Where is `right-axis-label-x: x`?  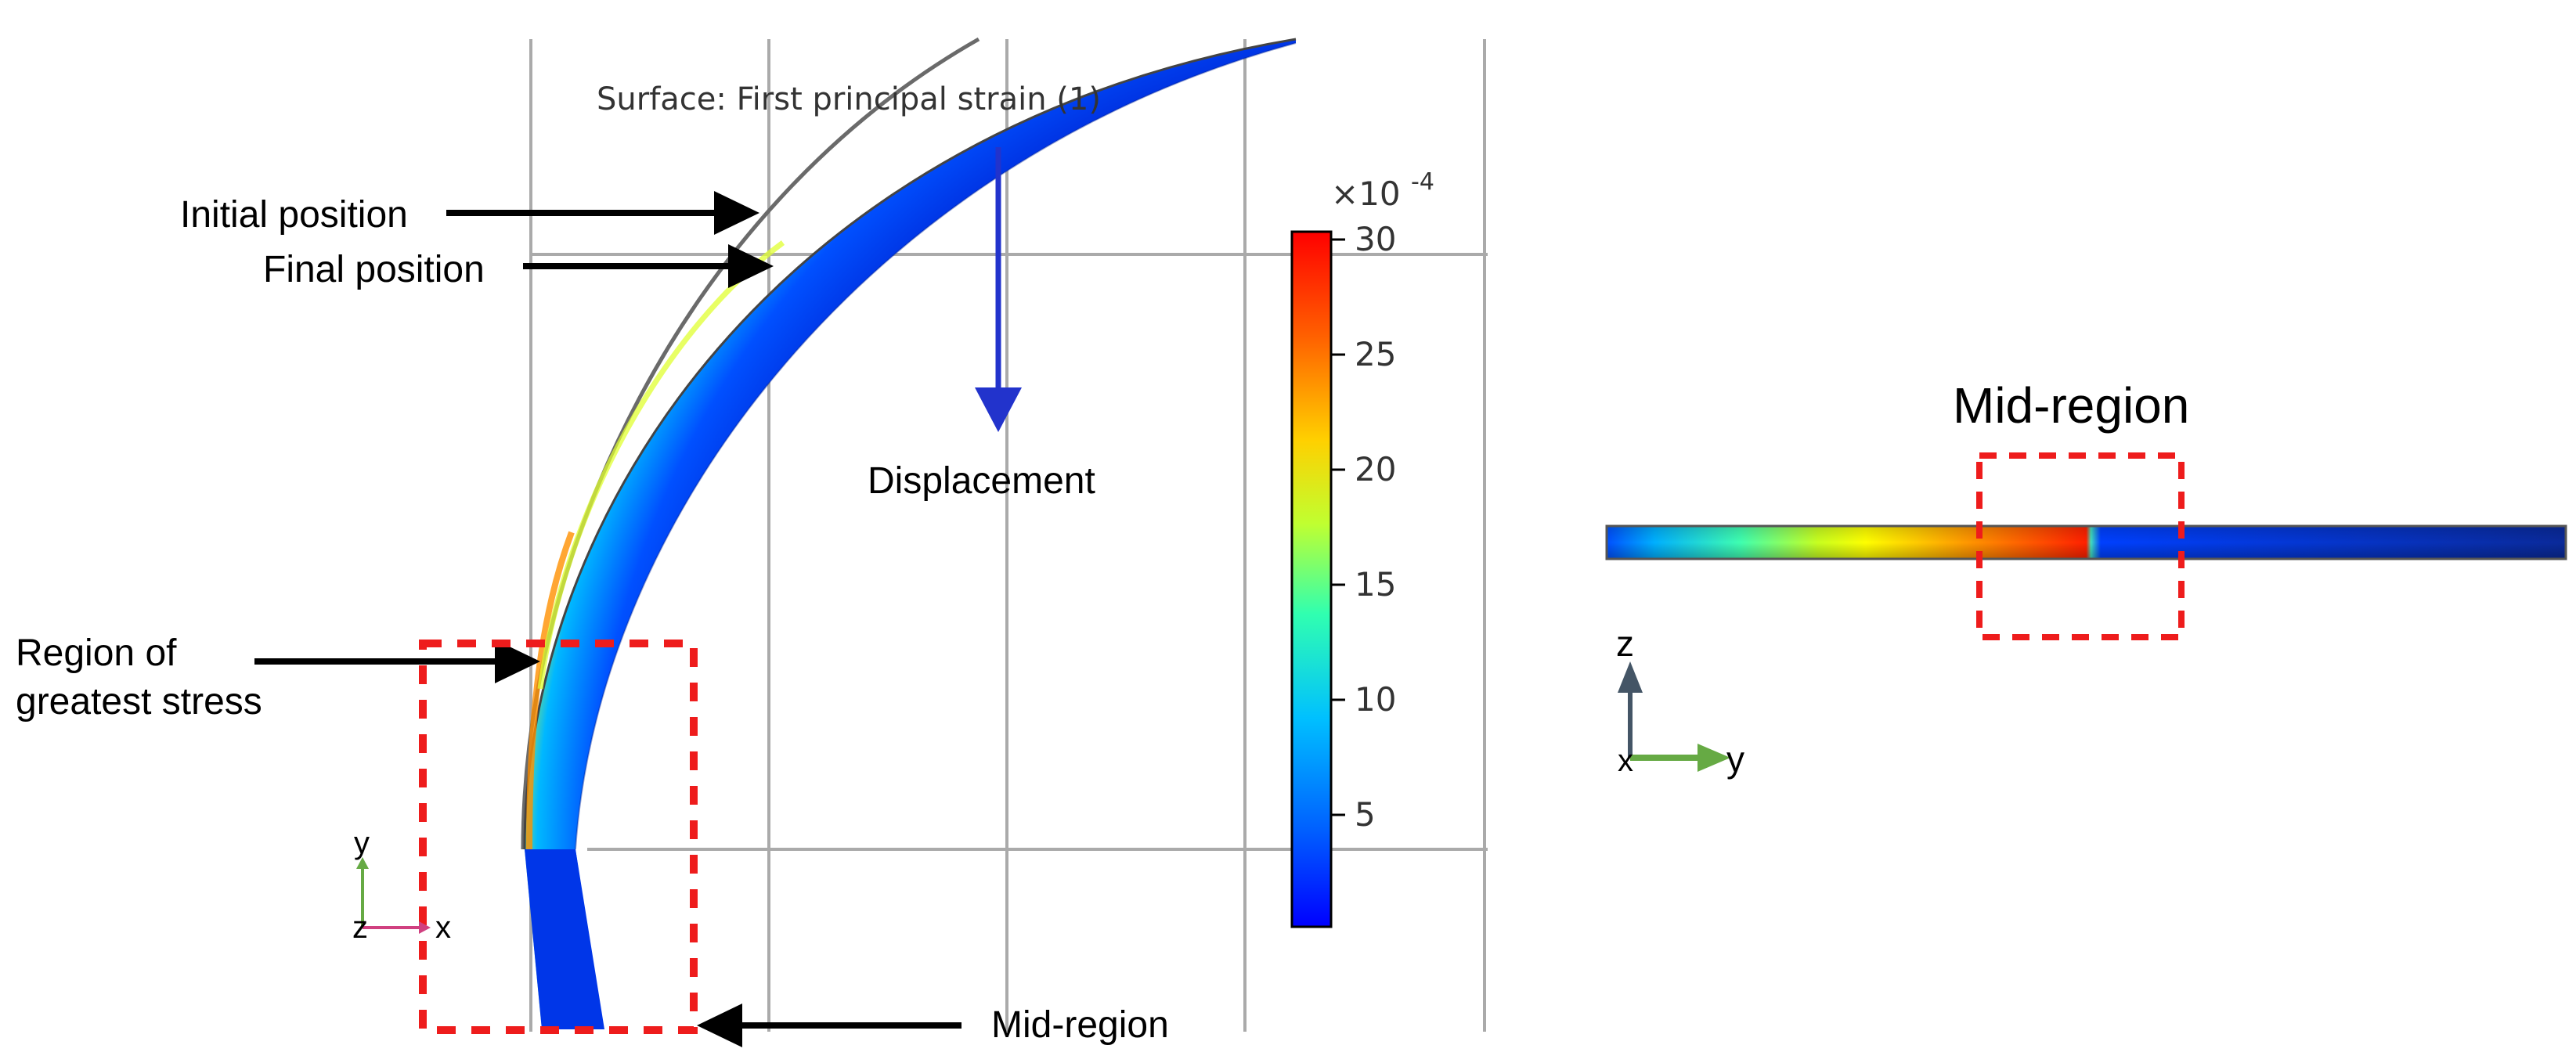 right-axis-label-x: x is located at coordinates (1625, 761).